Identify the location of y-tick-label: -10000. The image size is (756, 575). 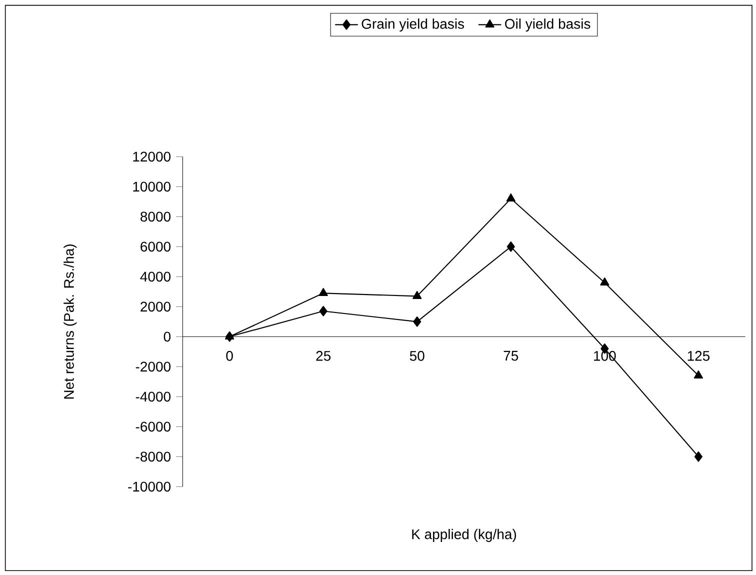
(149, 487).